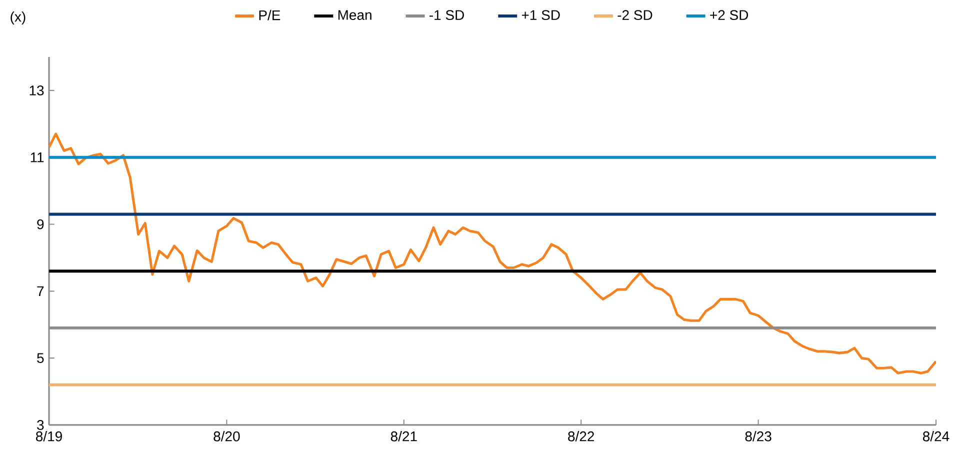  I want to click on x-tick-label: 8/20, so click(227, 436).